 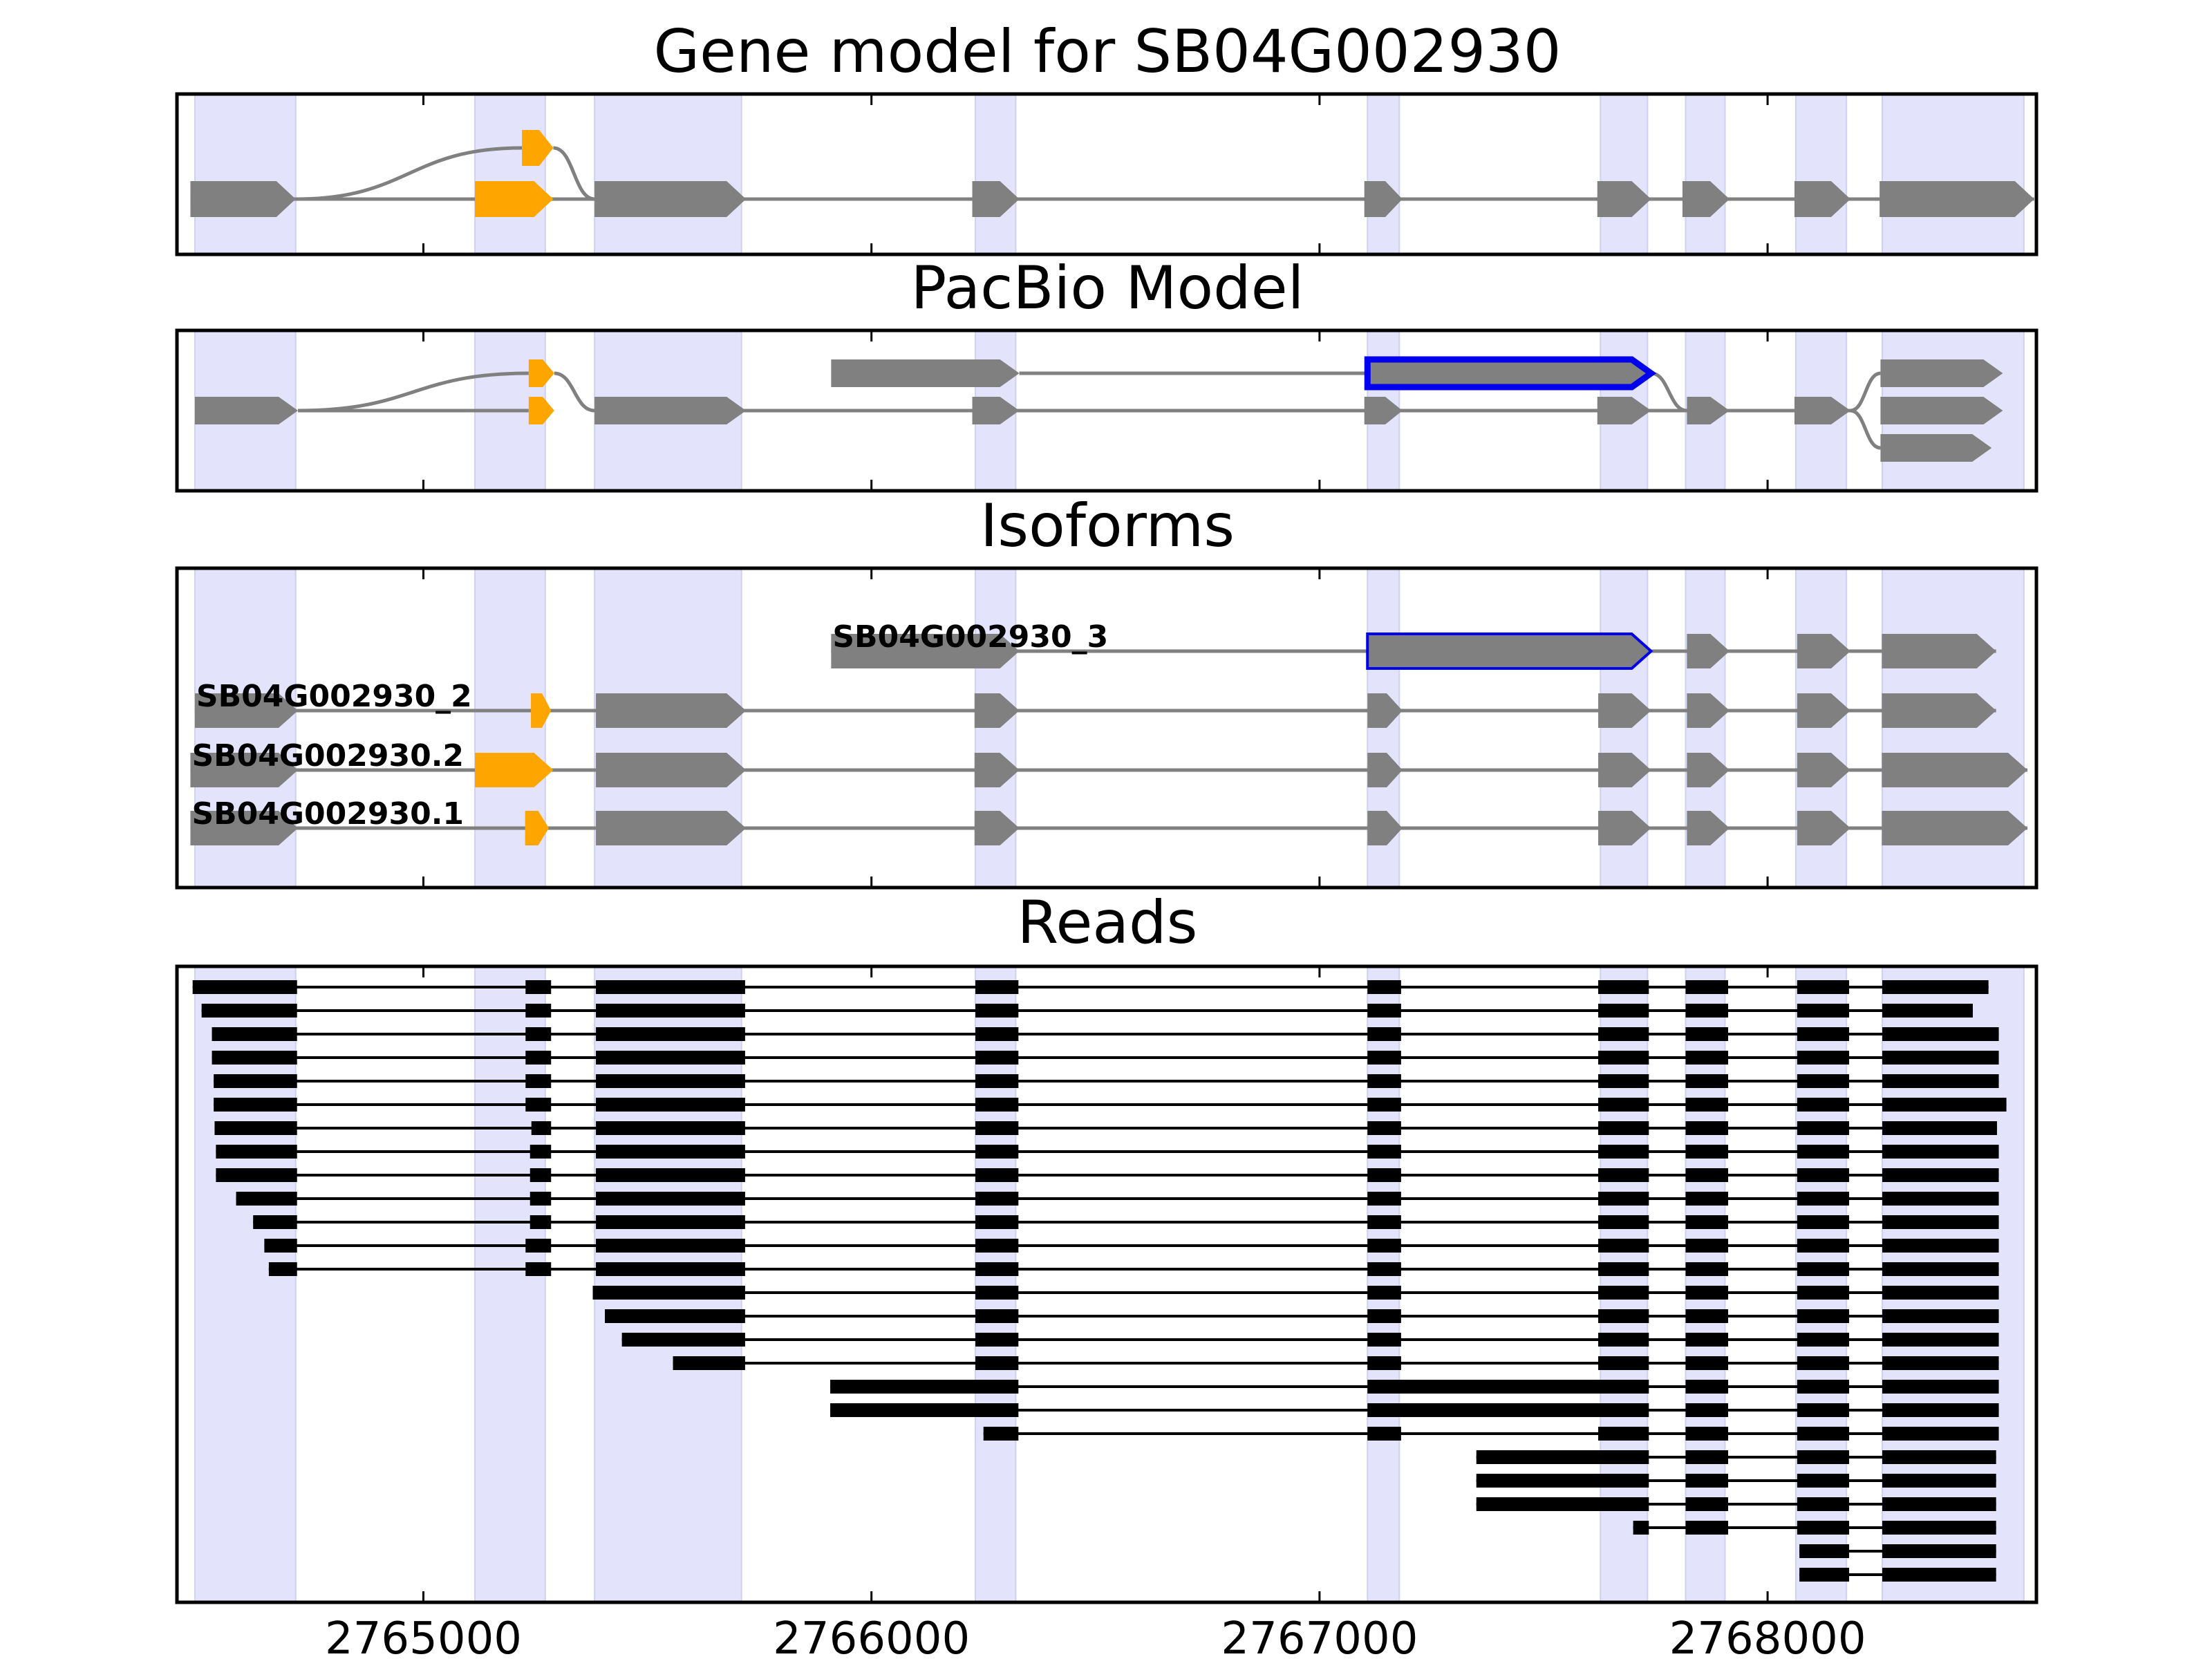 I want to click on splice-connector, so click(x=1865, y=429).